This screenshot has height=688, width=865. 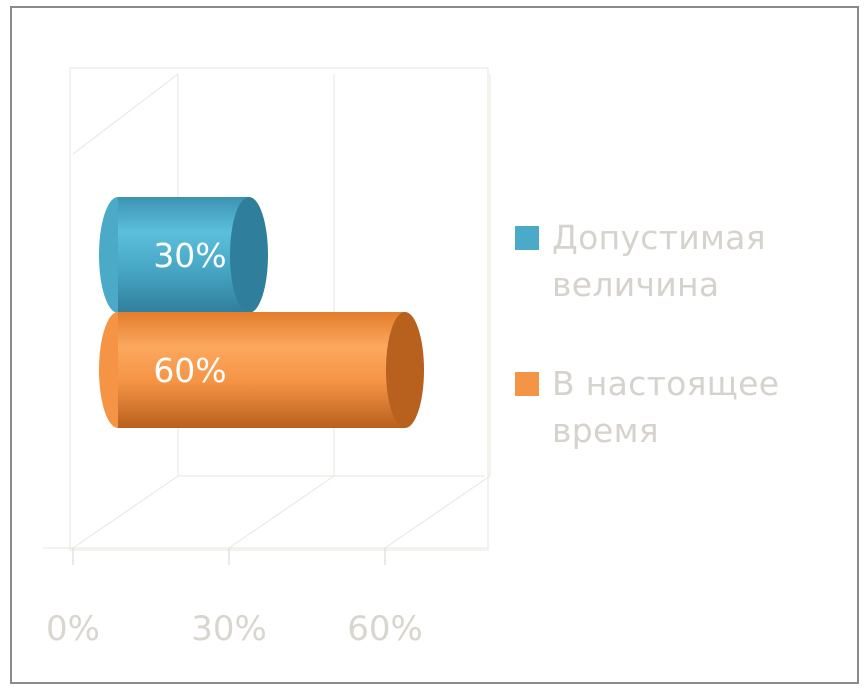 What do you see at coordinates (385, 629) in the screenshot?
I see `x-tick-label-2: 60%` at bounding box center [385, 629].